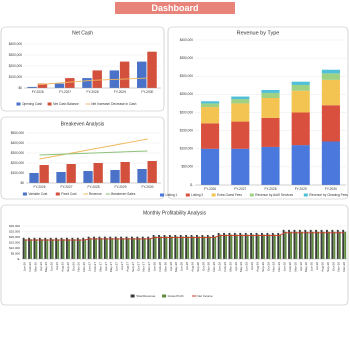 Image resolution: width=350 pixels, height=350 pixels. Describe the element at coordinates (328, 267) in the screenshot. I see `x-tick-label: Sep-30` at that location.